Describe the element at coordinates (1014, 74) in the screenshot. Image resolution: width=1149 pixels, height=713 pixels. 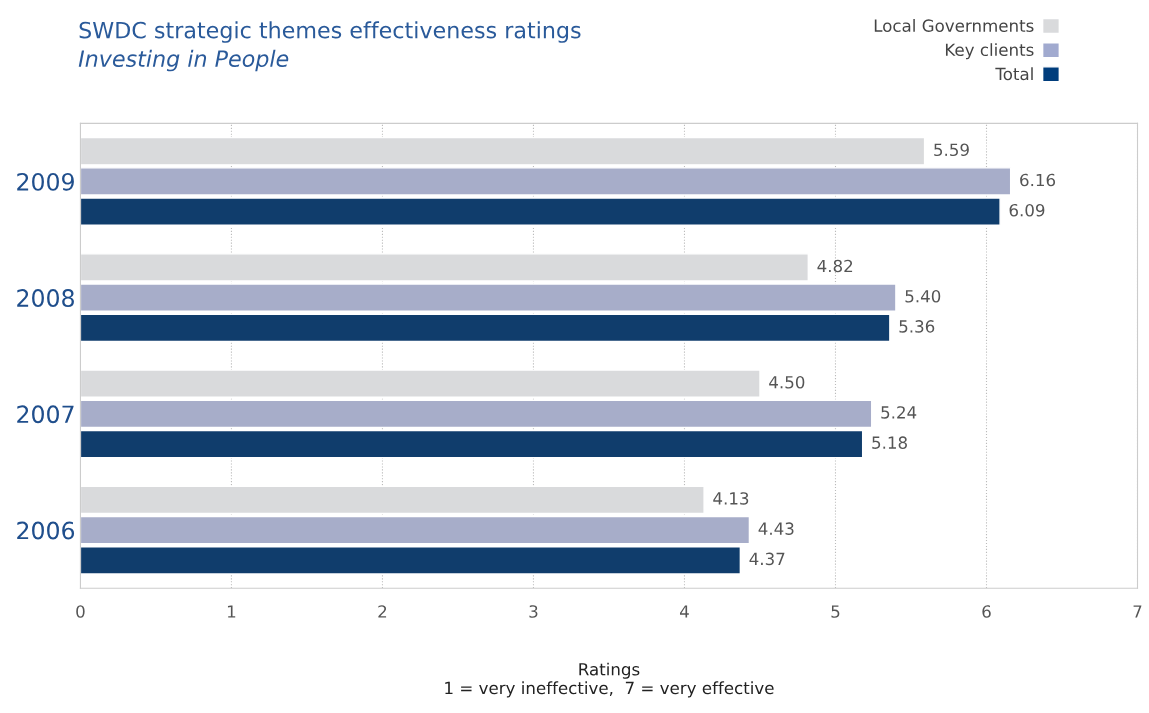
I see `legend-label: Total` at that location.